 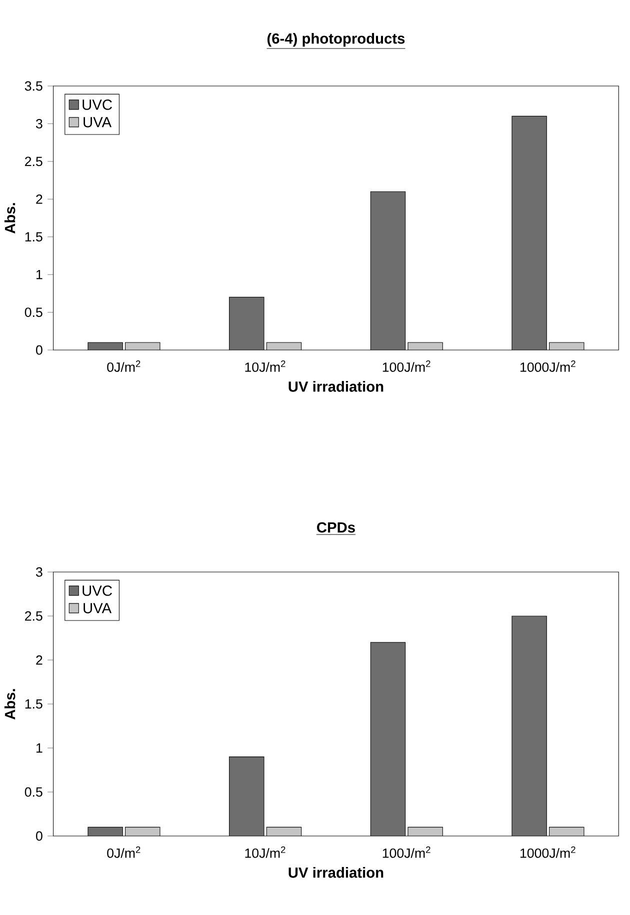 What do you see at coordinates (335, 527) in the screenshot?
I see `chart-title: CPDs` at bounding box center [335, 527].